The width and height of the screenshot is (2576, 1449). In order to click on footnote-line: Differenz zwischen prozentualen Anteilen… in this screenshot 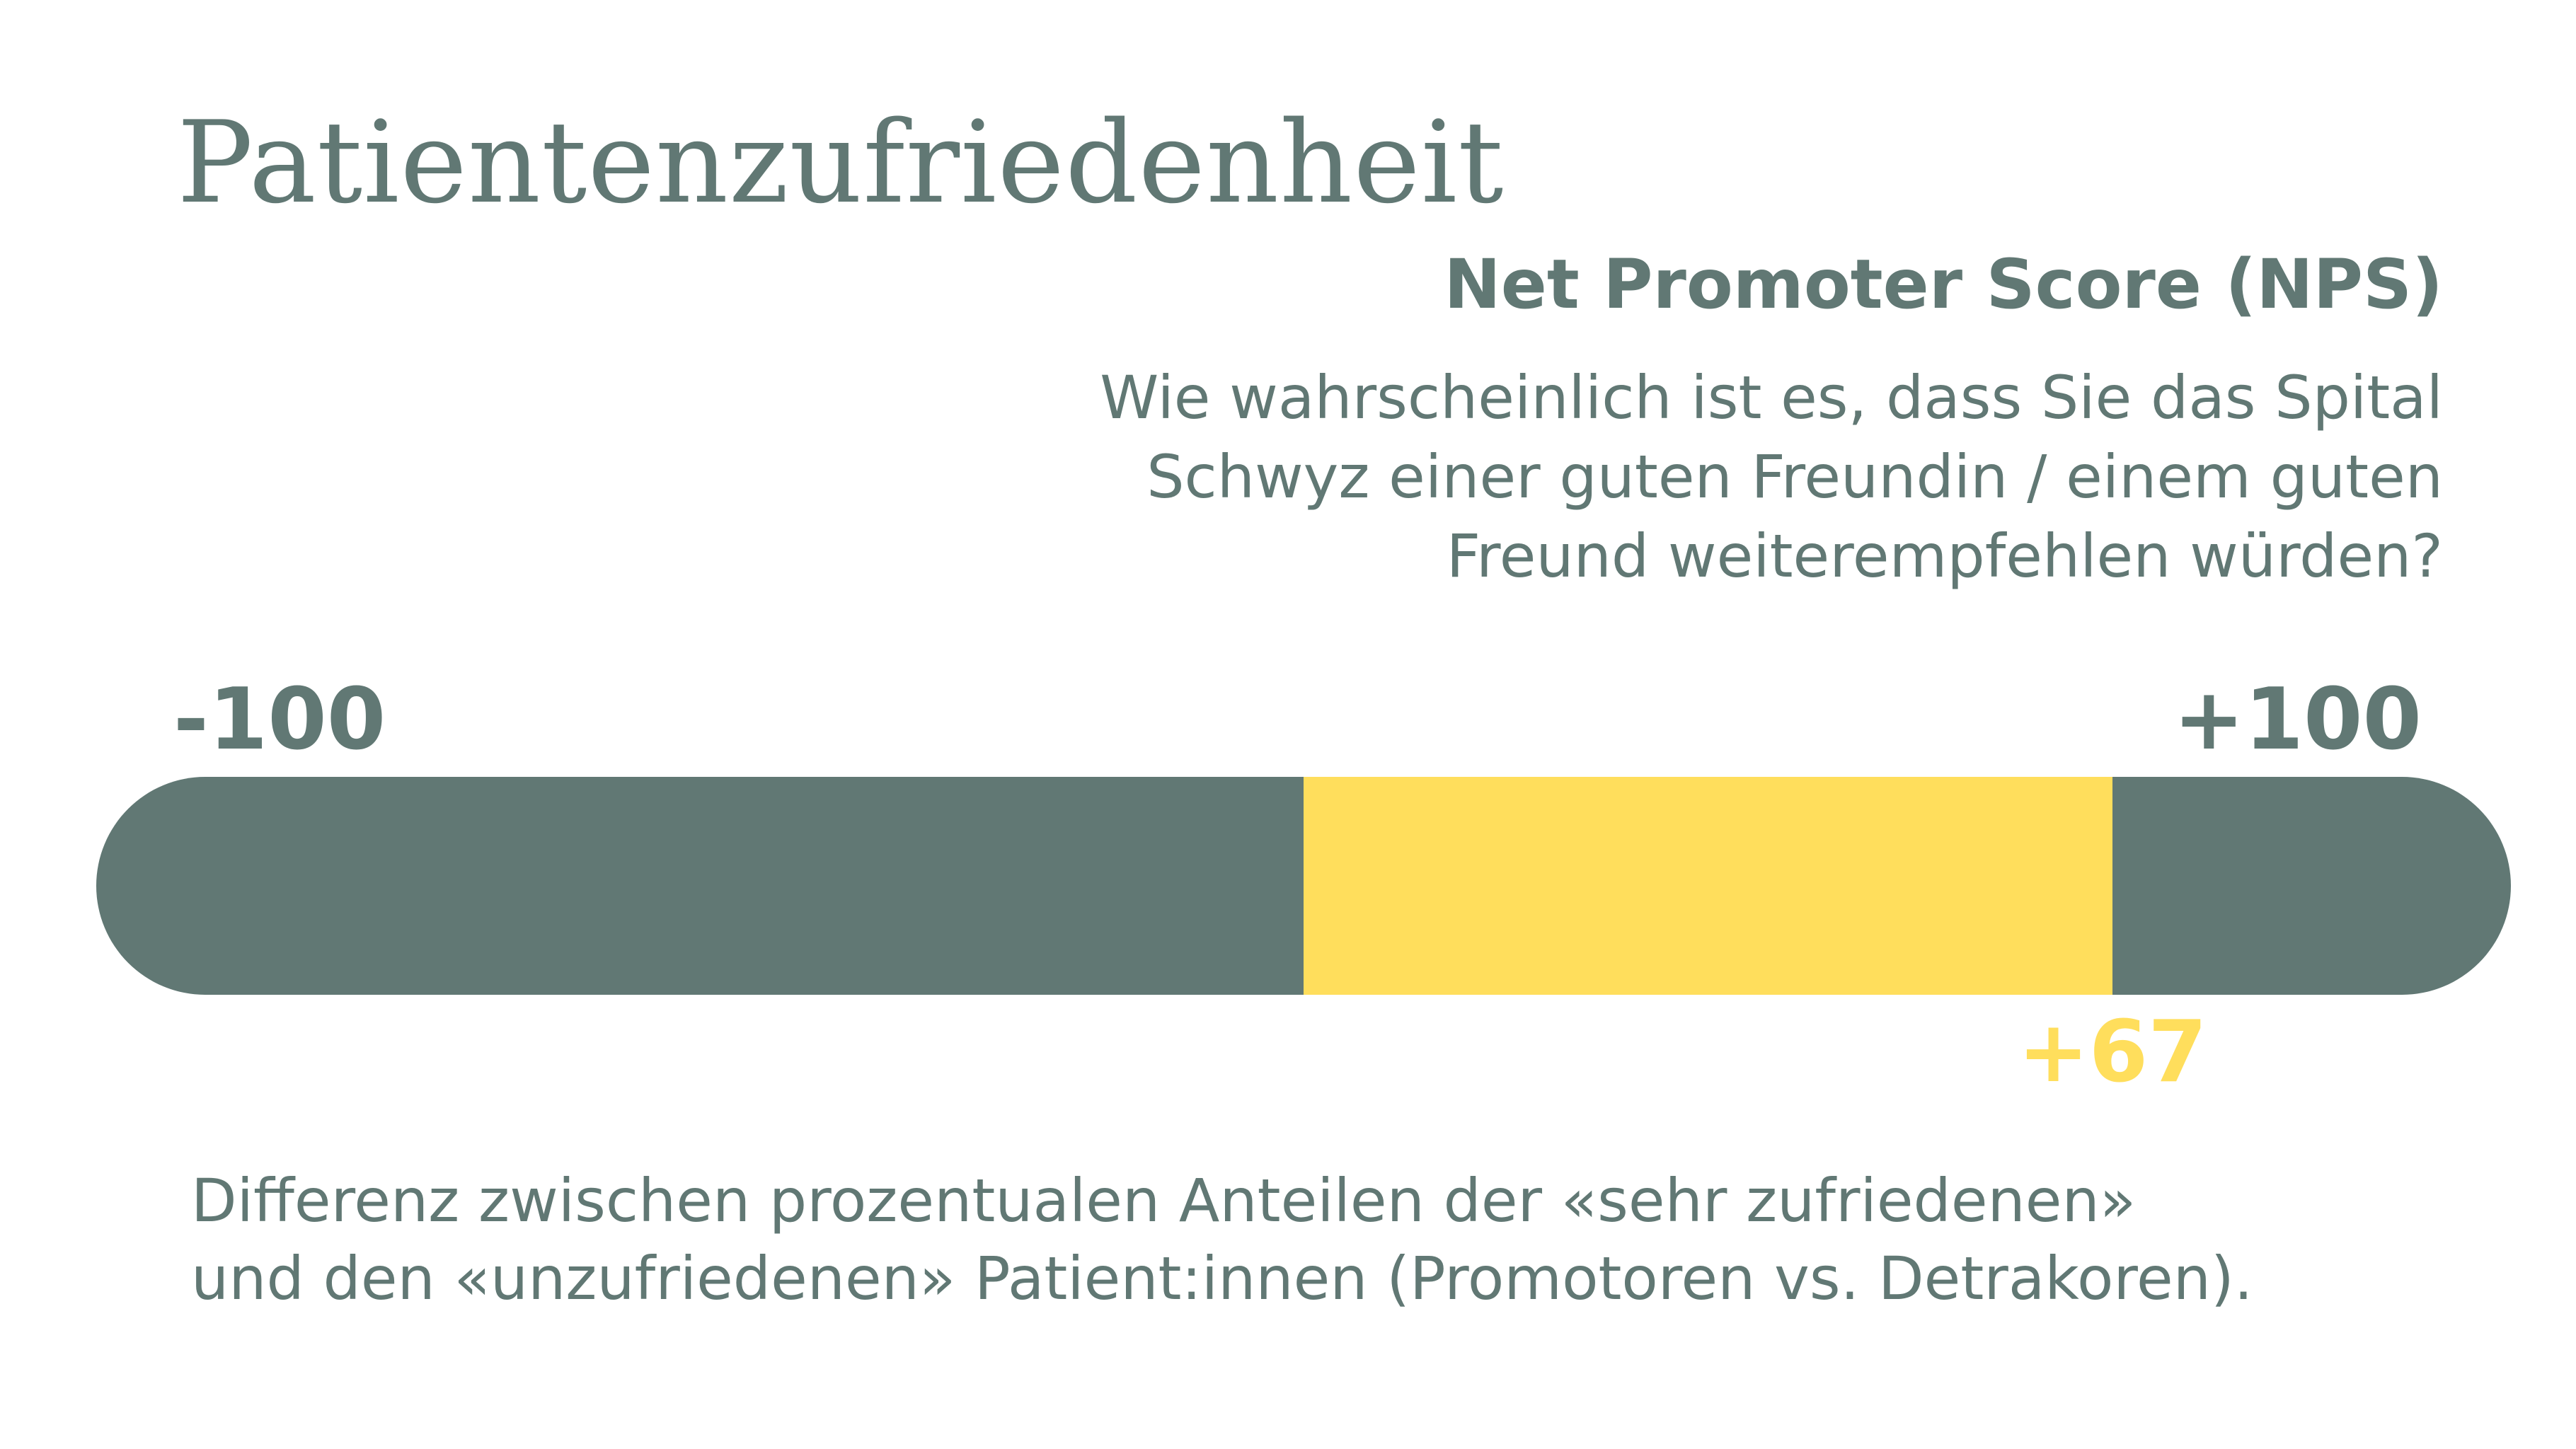, I will do `click(1164, 1200)`.